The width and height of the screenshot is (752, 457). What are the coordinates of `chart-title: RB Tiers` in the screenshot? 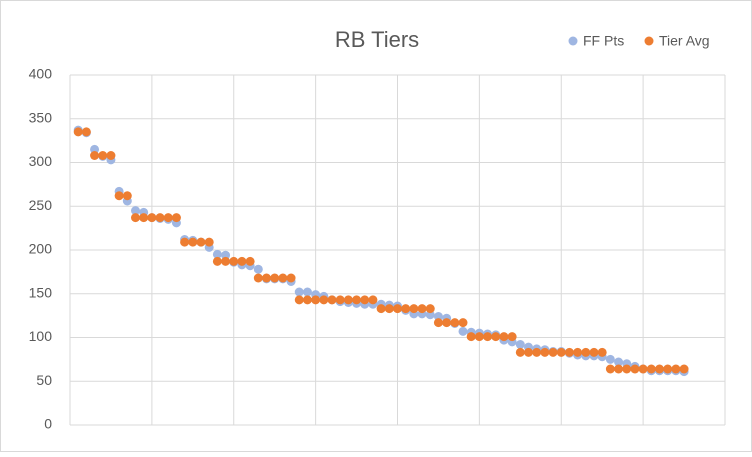 It's located at (377, 39).